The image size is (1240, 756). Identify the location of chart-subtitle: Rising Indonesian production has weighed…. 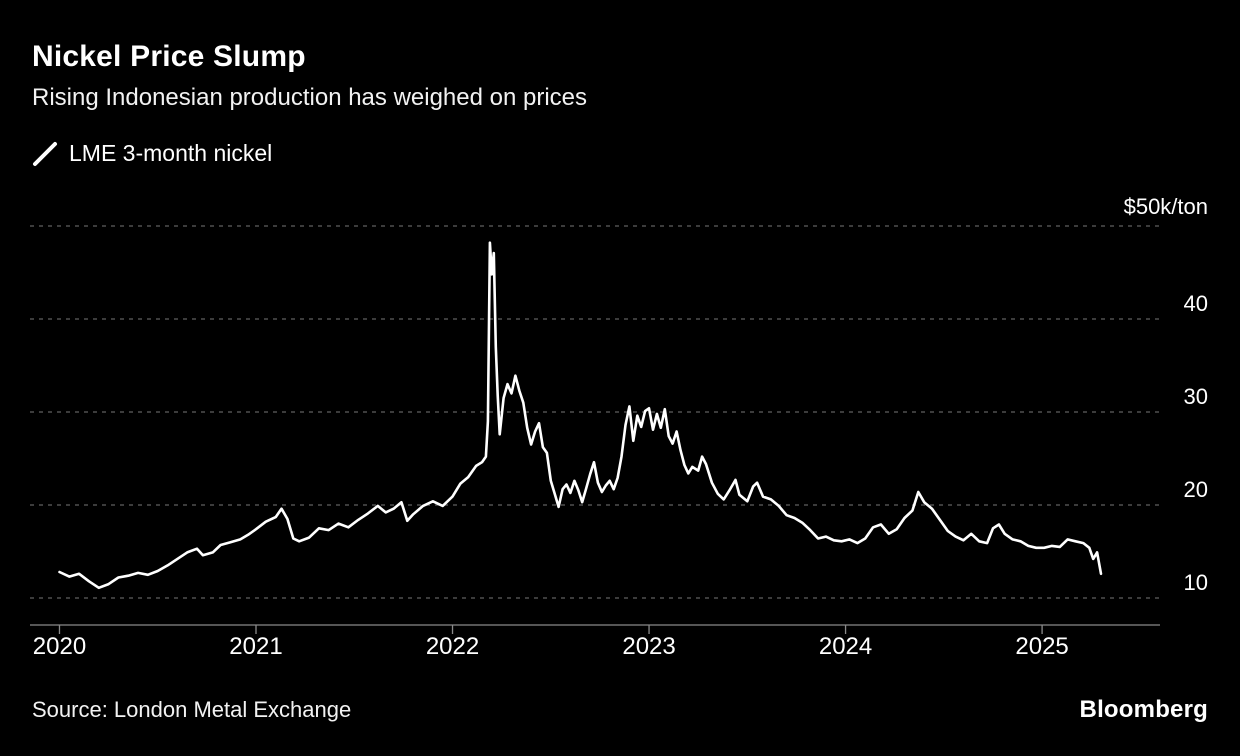
(310, 97).